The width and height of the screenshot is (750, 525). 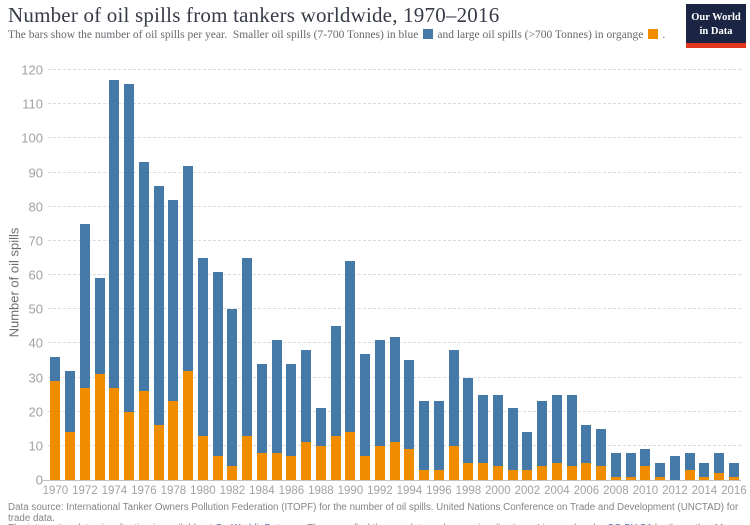 What do you see at coordinates (276, 466) in the screenshot?
I see `bar-1985-large-spills` at bounding box center [276, 466].